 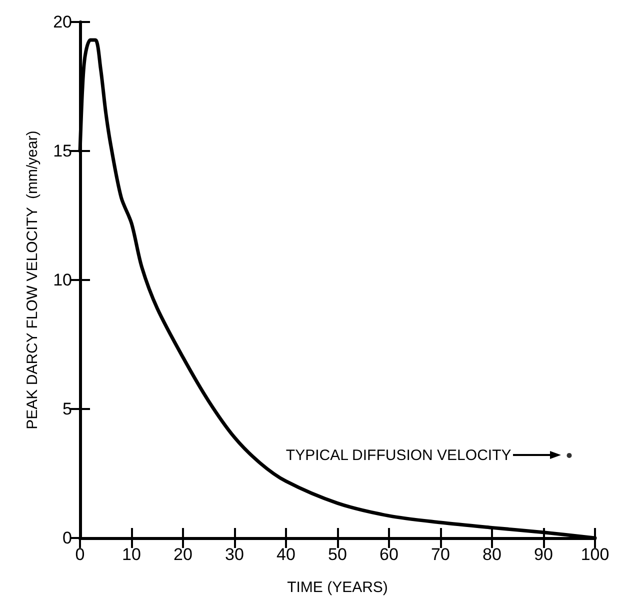 I want to click on x-tick-label: 10, so click(x=131, y=554).